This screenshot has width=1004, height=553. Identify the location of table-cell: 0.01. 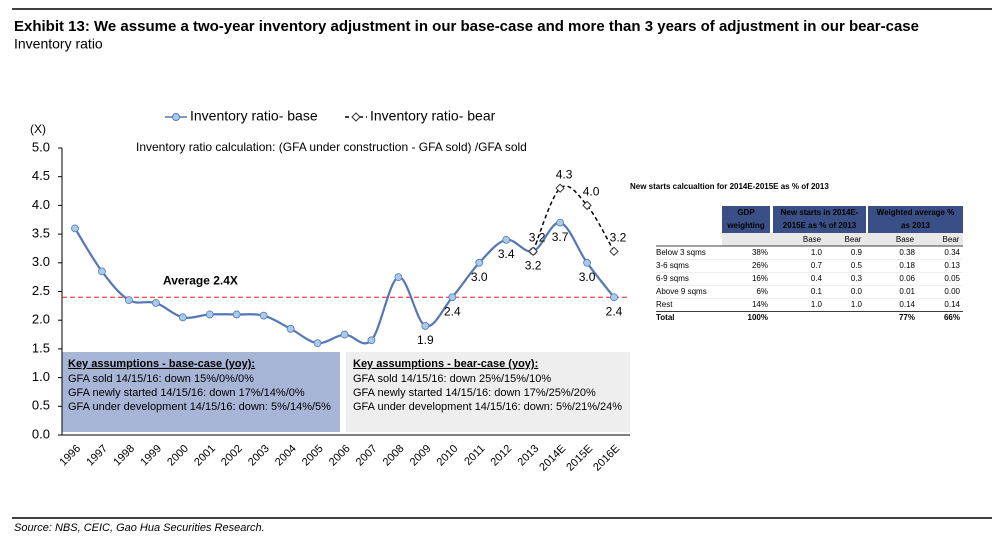
(907, 291).